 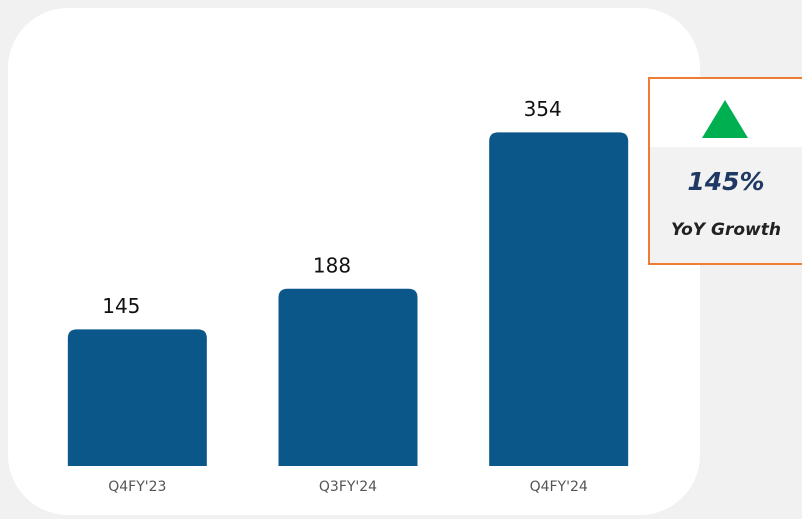 I want to click on growth-label: YoY Growth, so click(x=726, y=230).